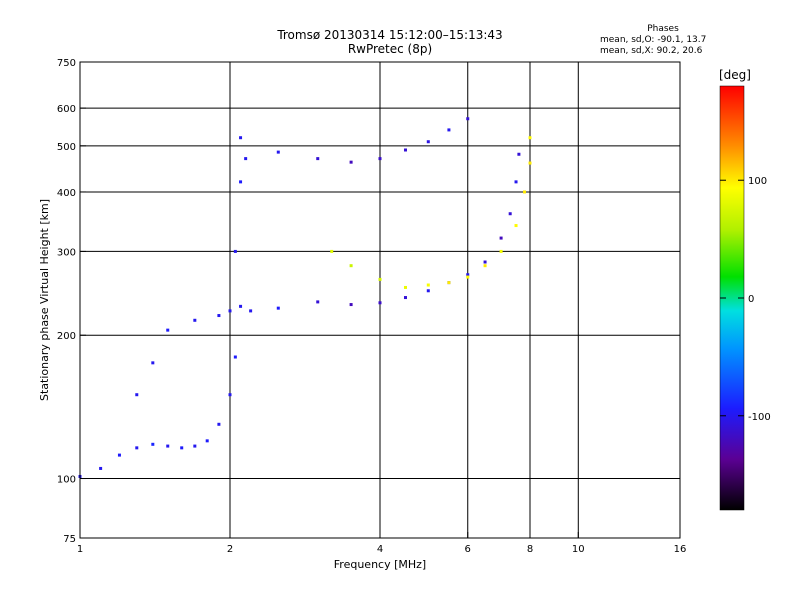 The width and height of the screenshot is (800, 600). I want to click on stats-line-1: mean, sd,O: -90.1, 13.7, so click(653, 40).